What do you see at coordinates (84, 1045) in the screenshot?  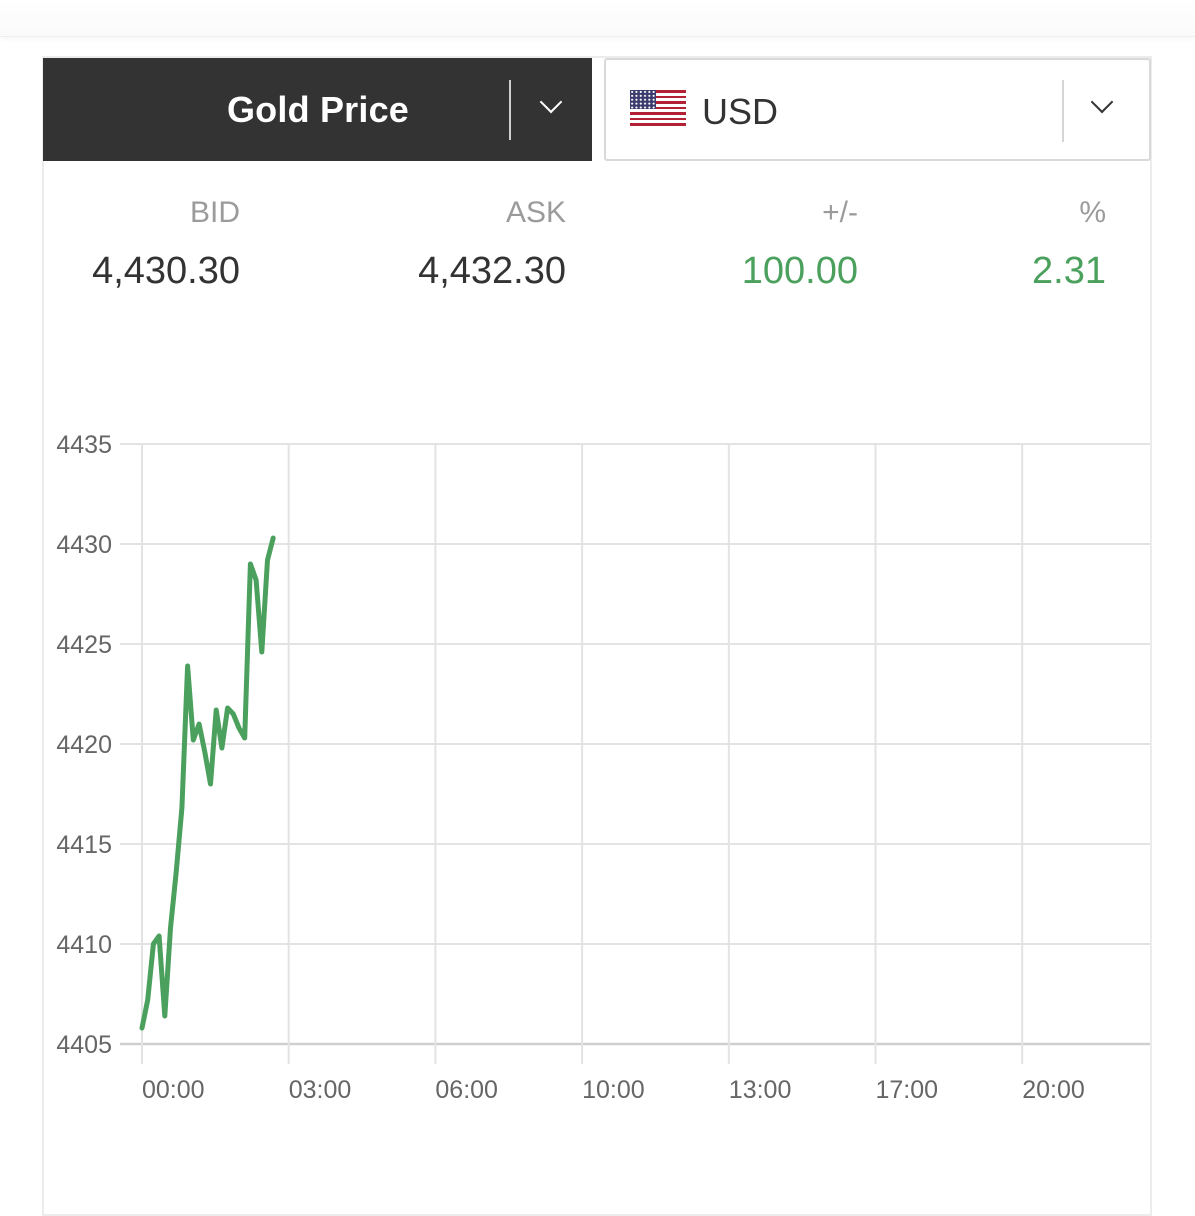 I see `y-tick-label: 4405` at bounding box center [84, 1045].